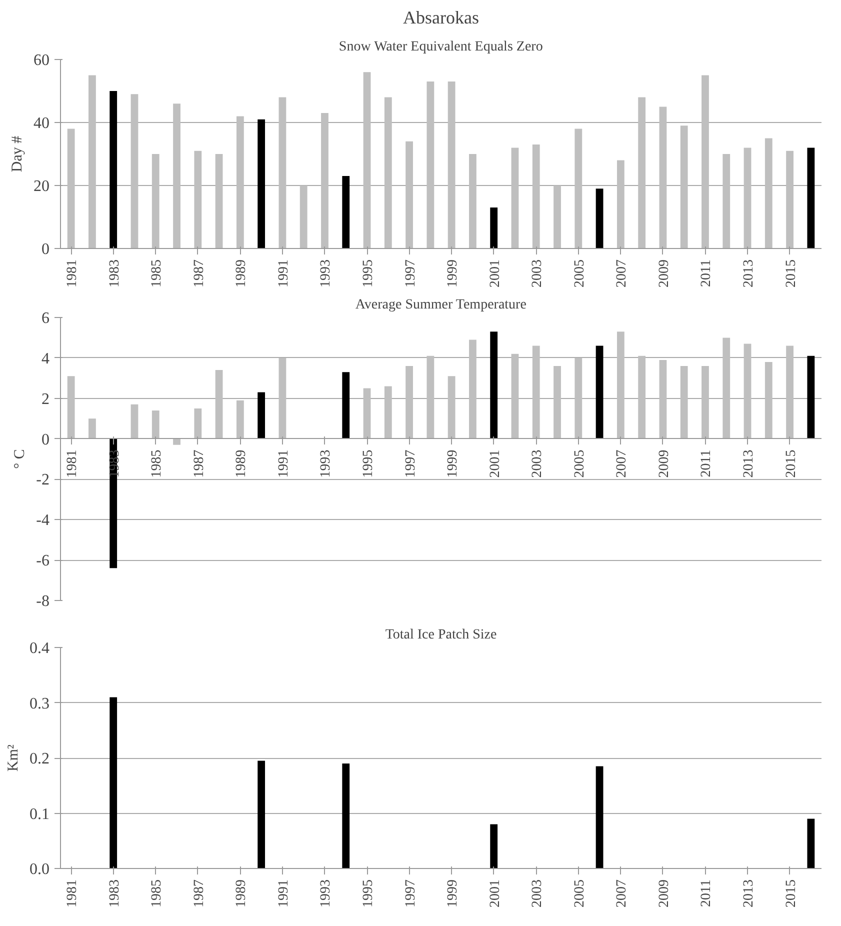  What do you see at coordinates (440, 305) in the screenshot?
I see `chart-title: Average Summer Temperature` at bounding box center [440, 305].